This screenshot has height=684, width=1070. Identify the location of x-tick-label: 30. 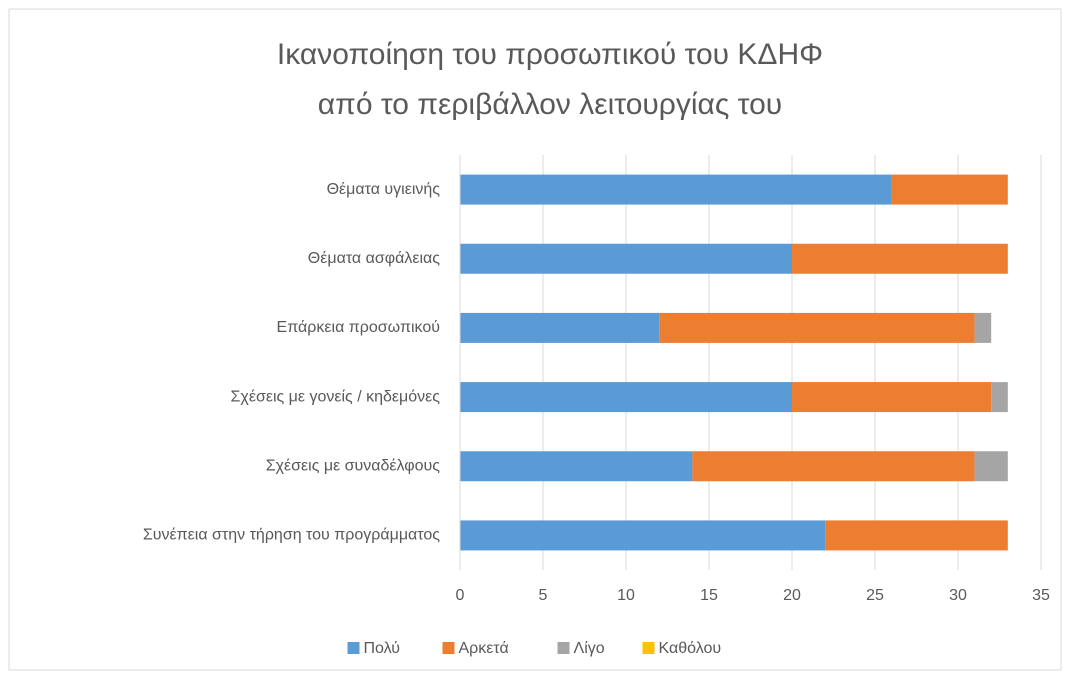
(958, 595).